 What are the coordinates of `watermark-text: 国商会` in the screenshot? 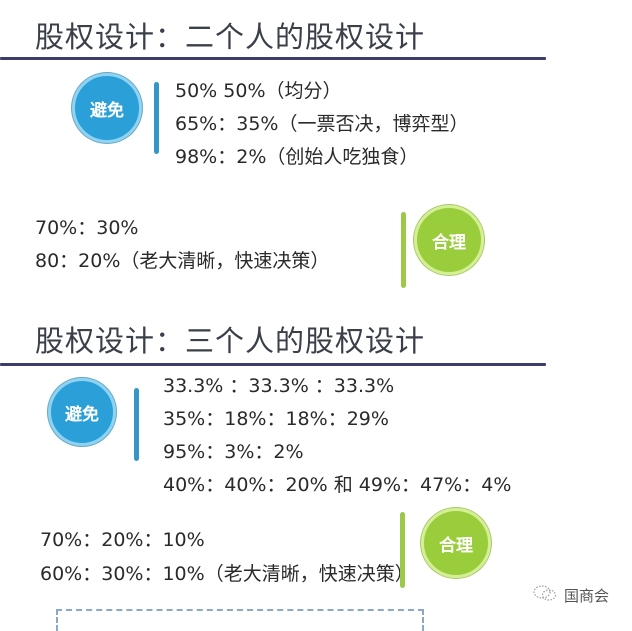 It's located at (587, 595).